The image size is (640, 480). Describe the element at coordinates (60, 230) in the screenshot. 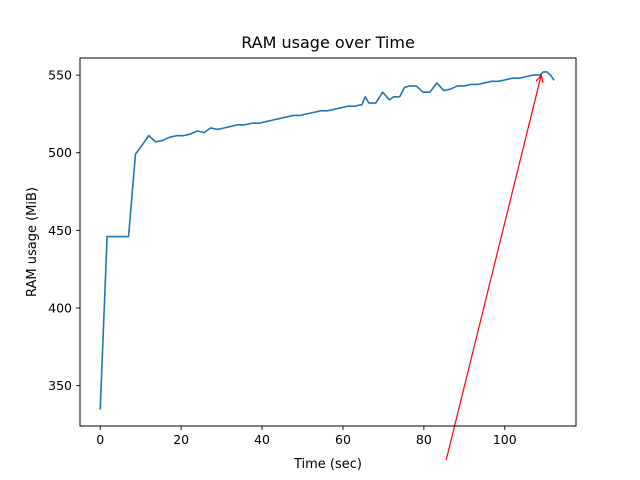

I see `y-tick-label: 450` at that location.